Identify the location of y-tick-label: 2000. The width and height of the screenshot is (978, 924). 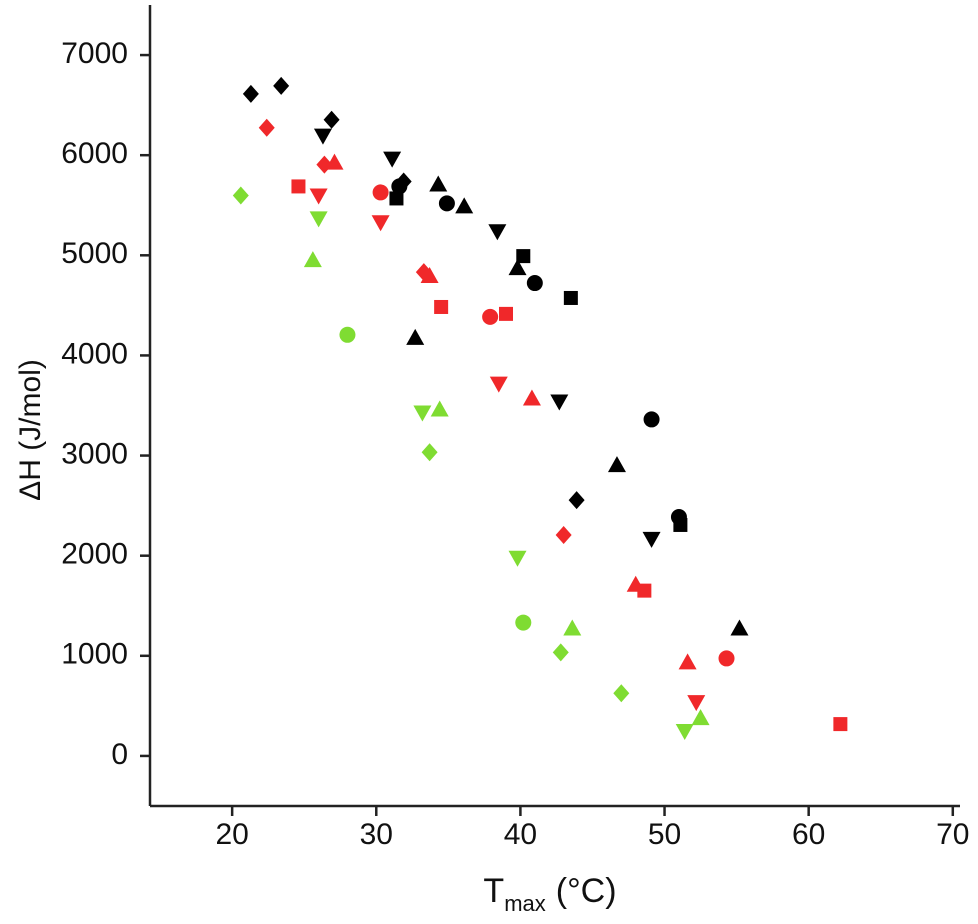
(94, 554).